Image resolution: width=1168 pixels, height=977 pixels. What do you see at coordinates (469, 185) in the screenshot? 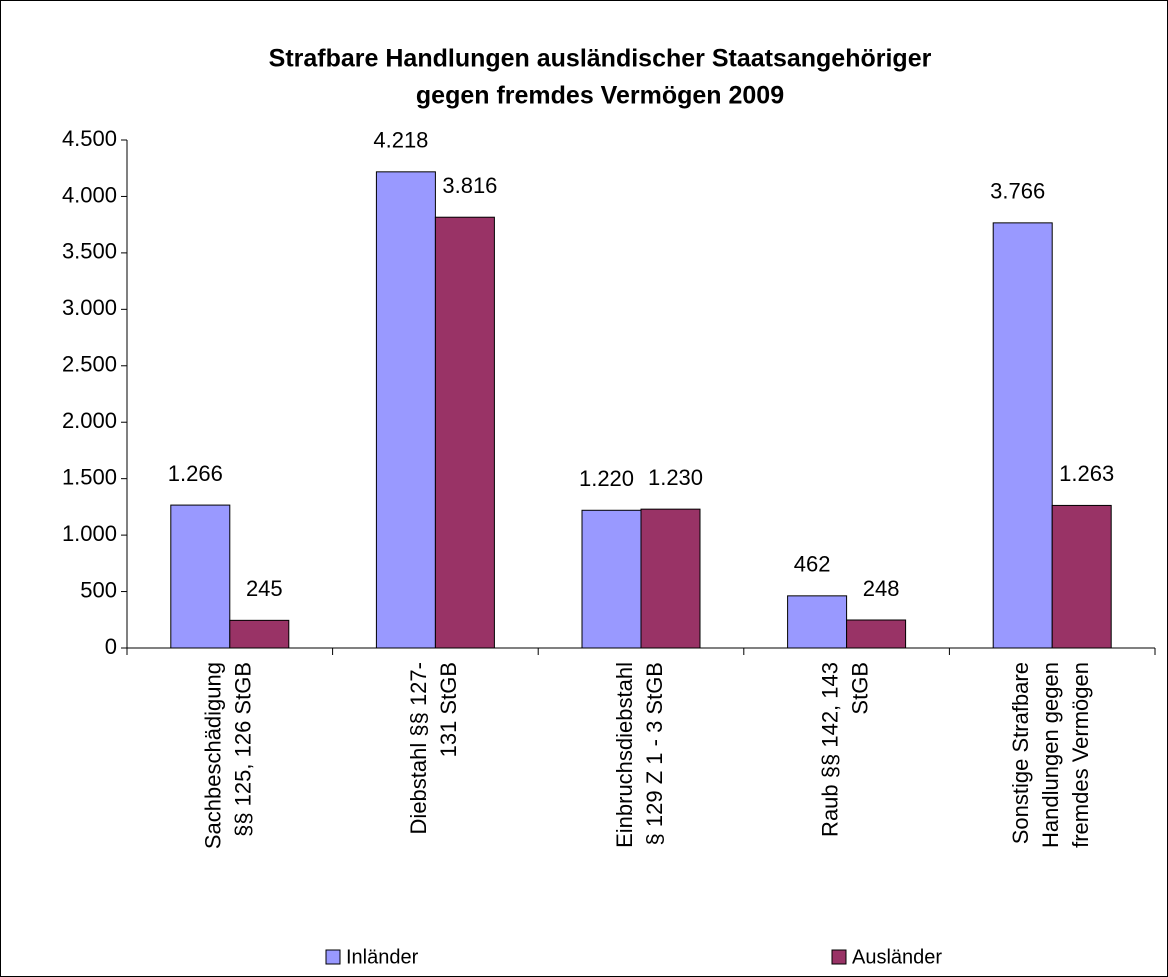
I see `value-label: 3.816` at bounding box center [469, 185].